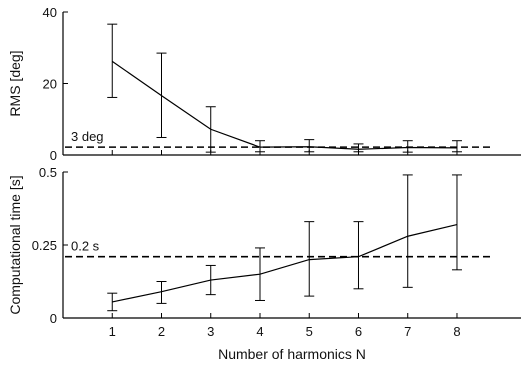 The height and width of the screenshot is (368, 522). What do you see at coordinates (358, 331) in the screenshot?
I see `time-x-tick-label: 6` at bounding box center [358, 331].